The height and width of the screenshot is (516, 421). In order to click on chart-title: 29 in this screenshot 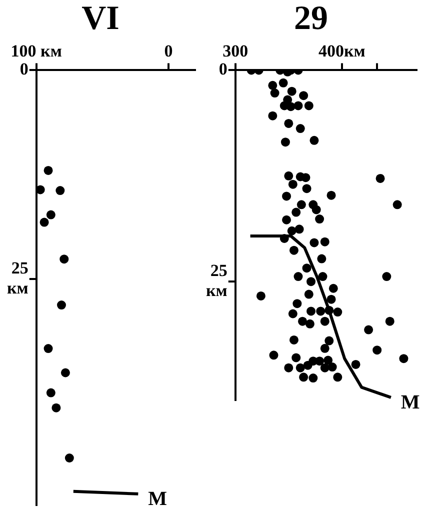, I will do `click(311, 19)`.